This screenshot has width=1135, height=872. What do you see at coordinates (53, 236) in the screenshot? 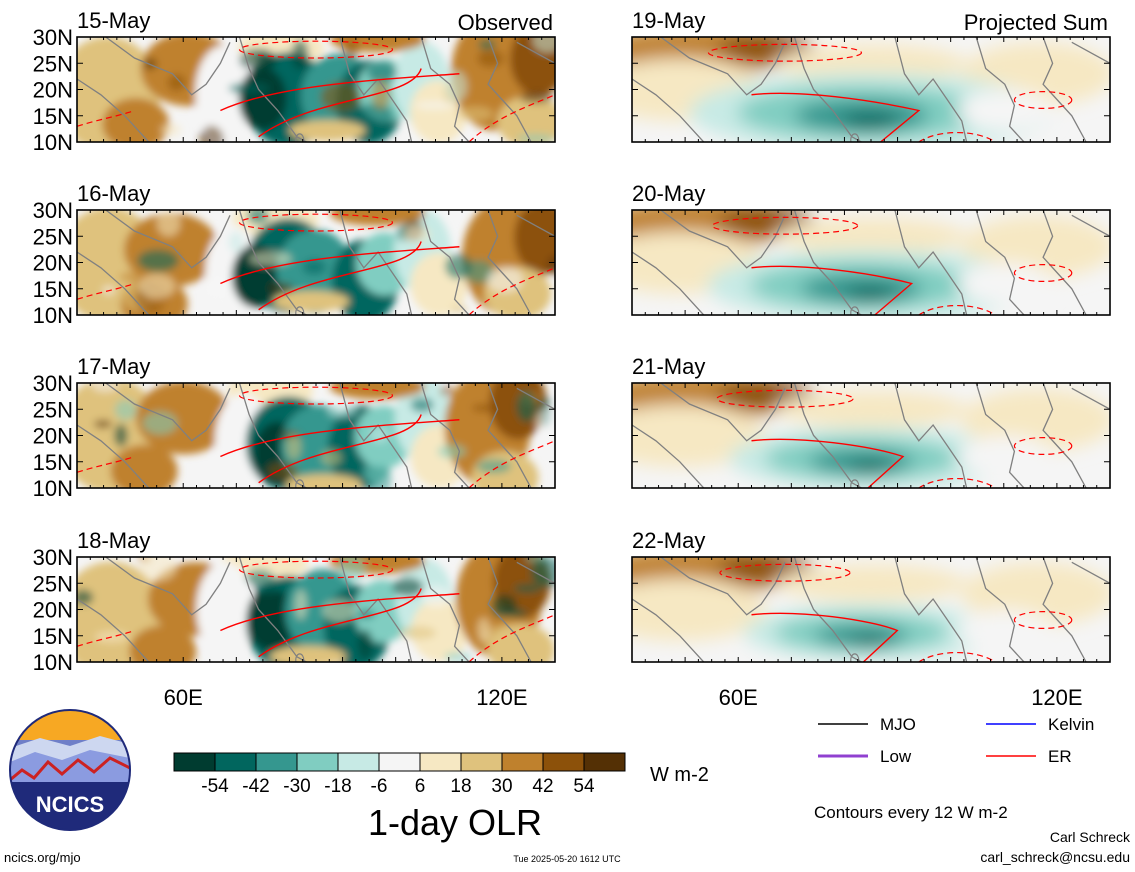
I see `lat-tick-label: 25N` at bounding box center [53, 236].